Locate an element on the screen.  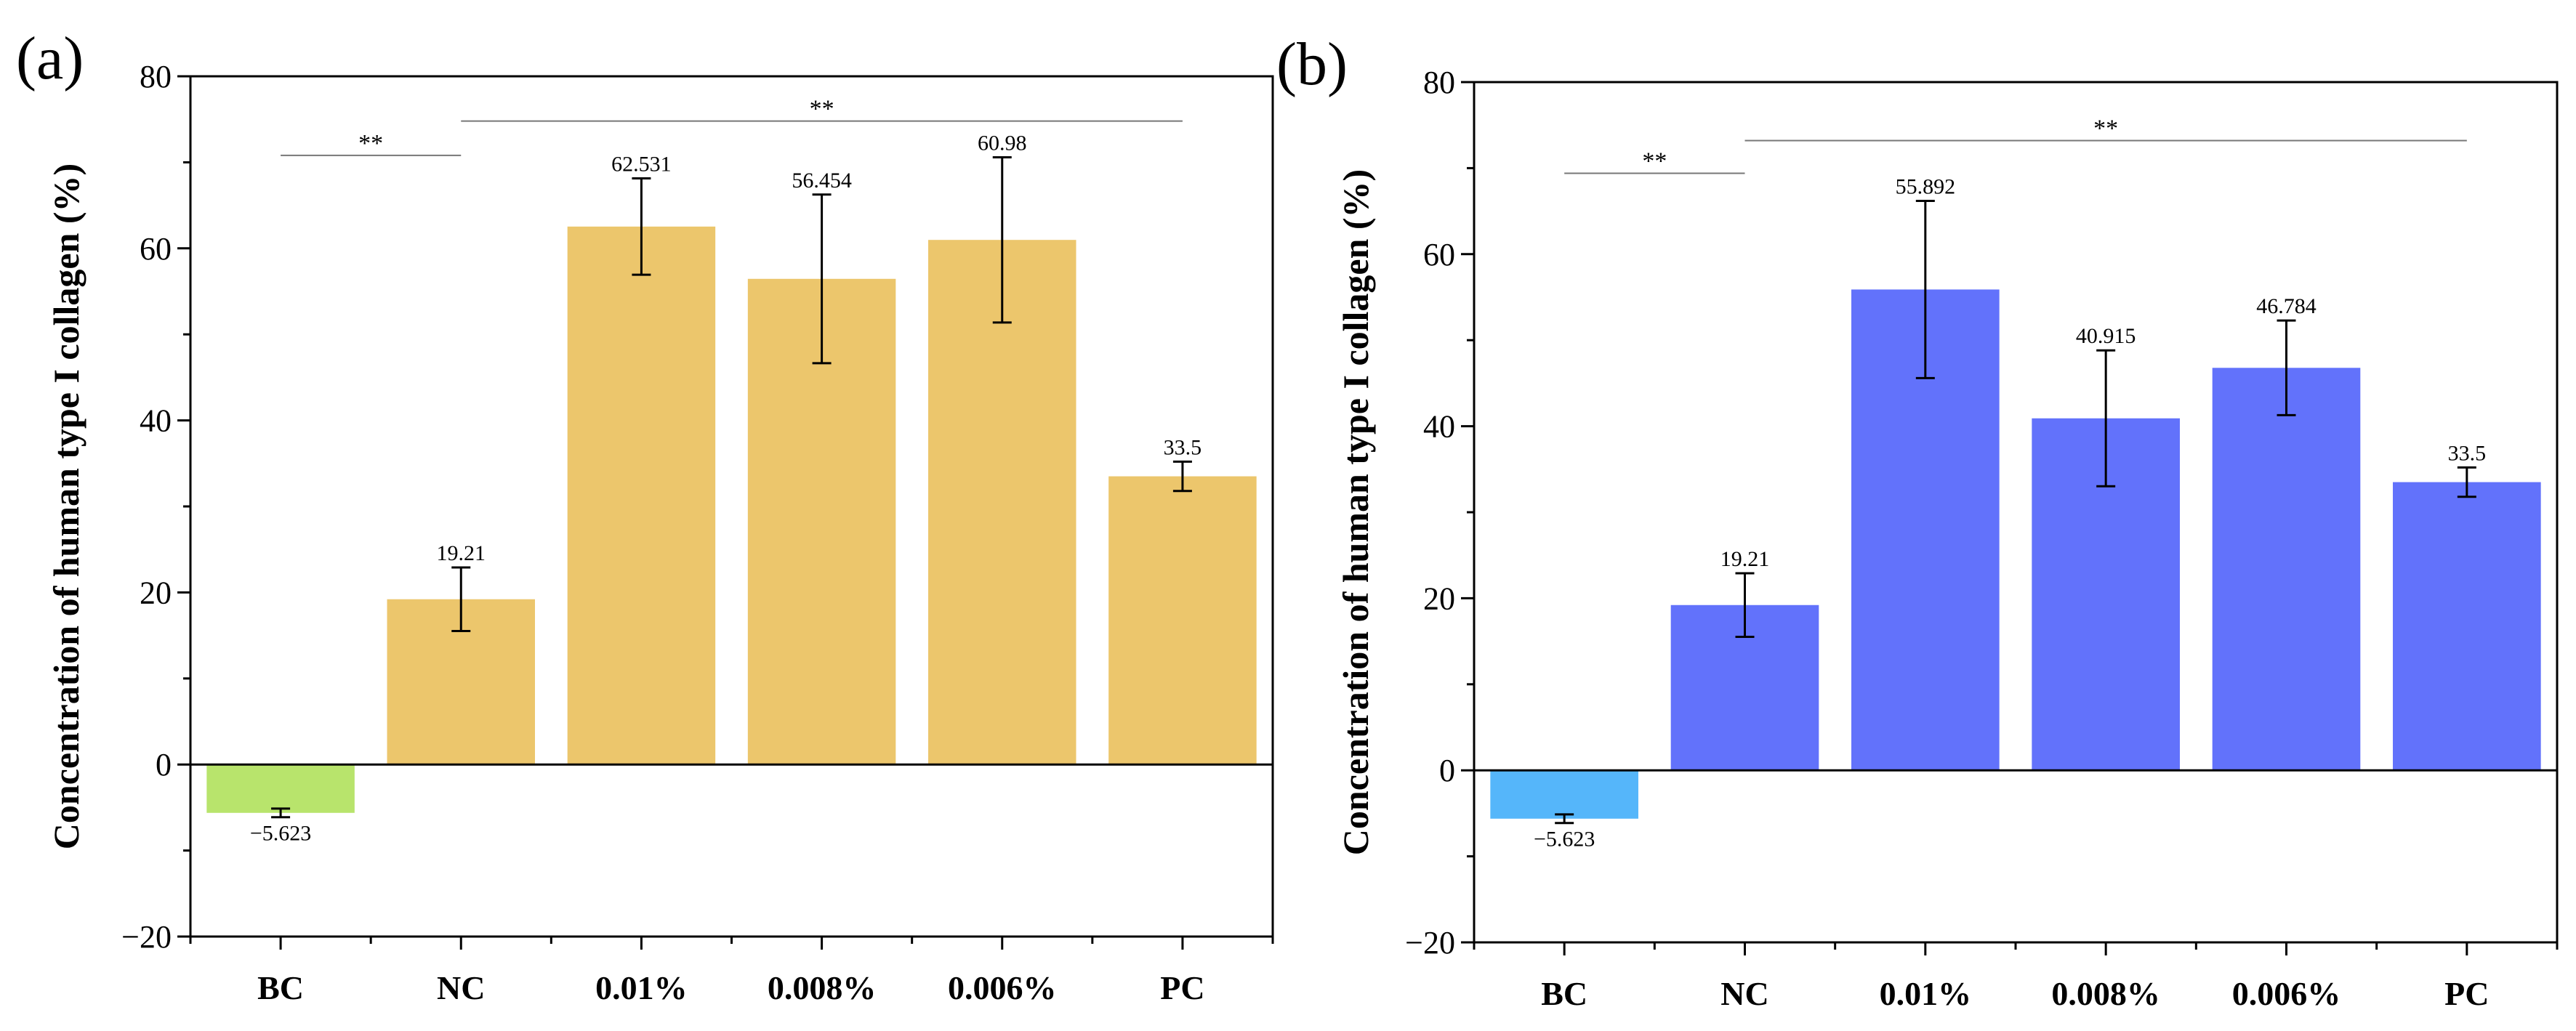
data-label: 62.531 is located at coordinates (641, 165).